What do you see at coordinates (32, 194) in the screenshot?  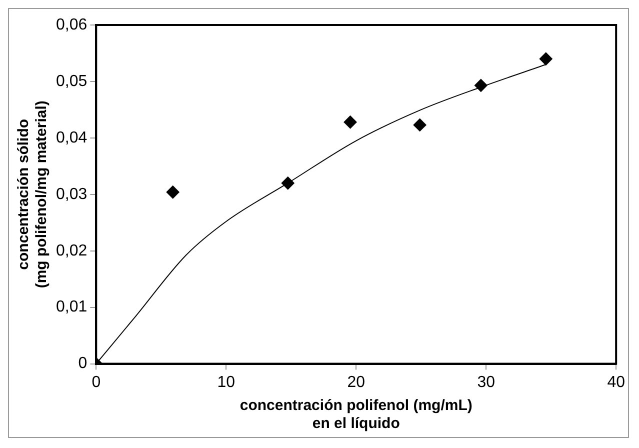 I see `y-axis-title: concentración sólido (mg polifenol/mg material)` at bounding box center [32, 194].